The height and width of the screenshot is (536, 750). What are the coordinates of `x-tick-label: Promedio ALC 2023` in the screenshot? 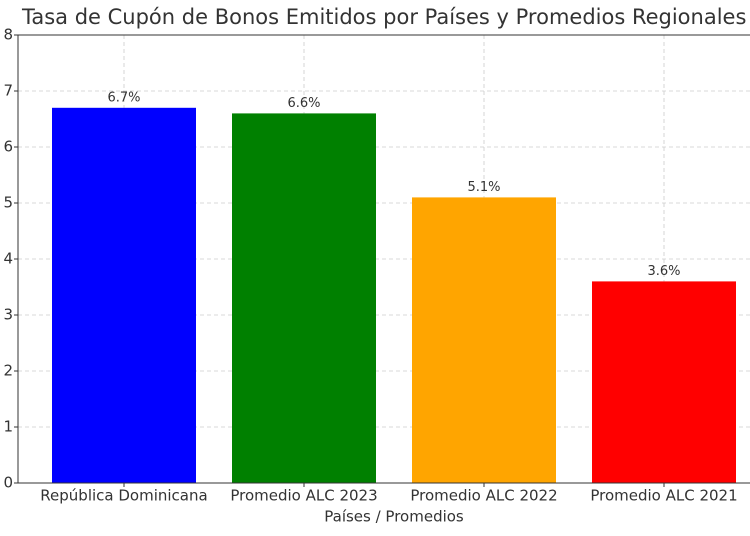 It's located at (303, 496).